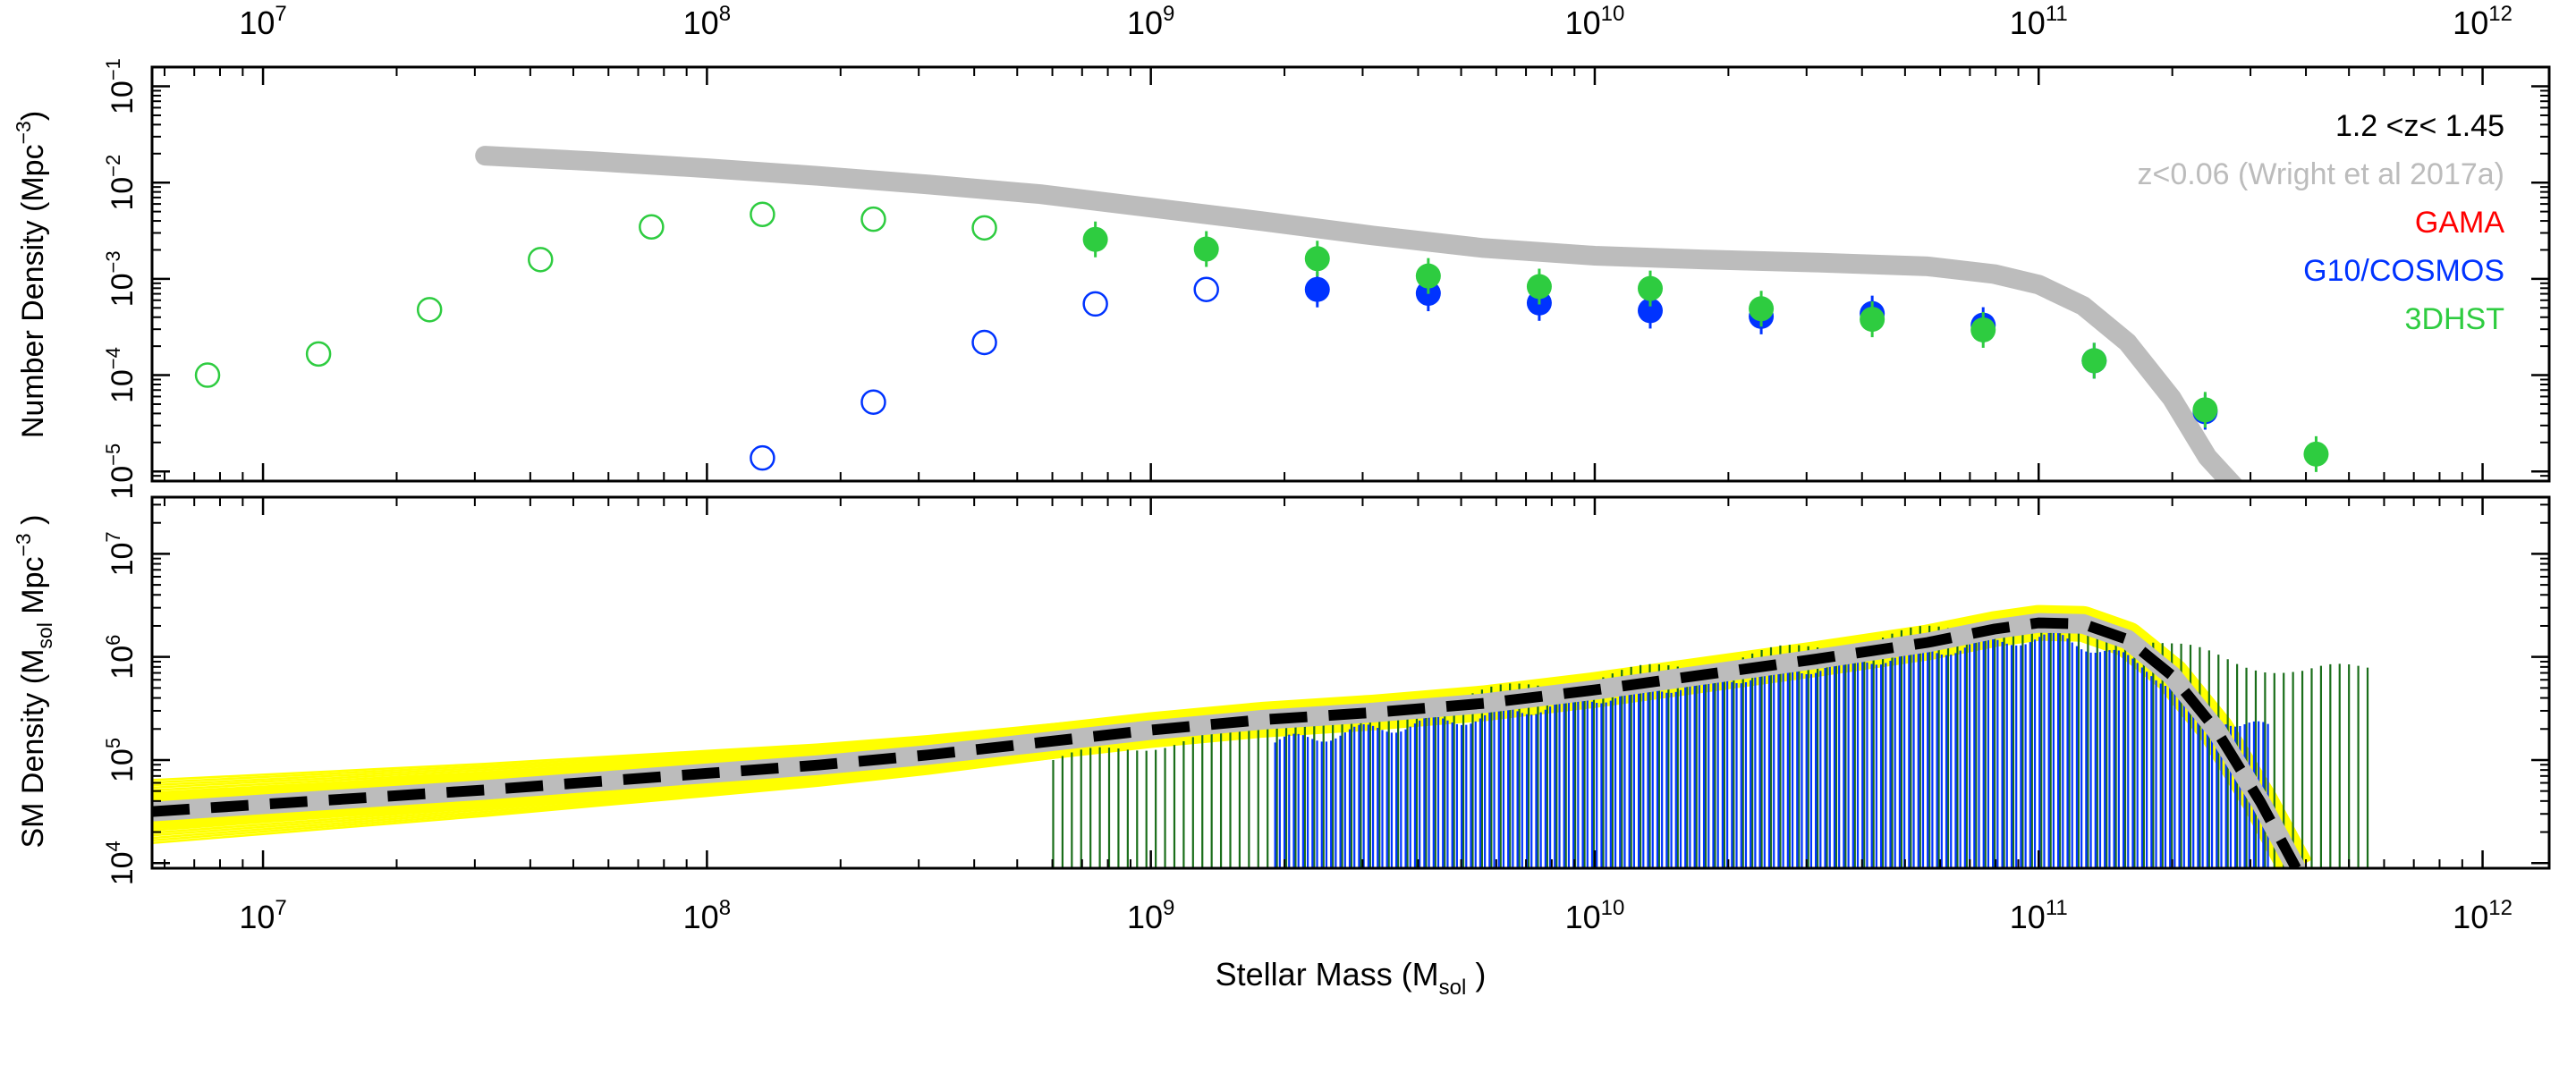 This screenshot has width=2576, height=1073. Describe the element at coordinates (121, 863) in the screenshot. I see `bottom-y-tick-label: 10⁴` at that location.